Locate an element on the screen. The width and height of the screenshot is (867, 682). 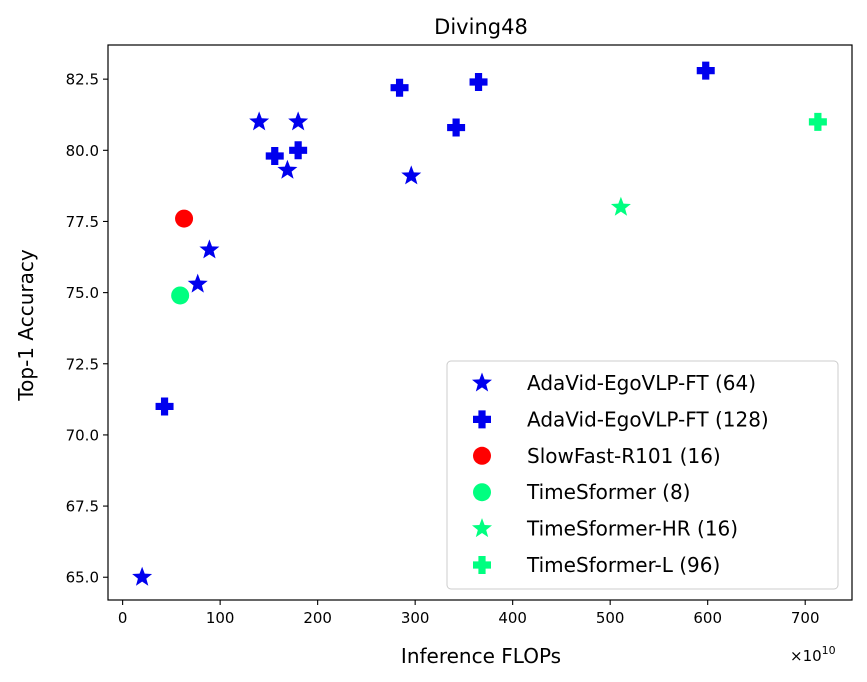
x-tick-label: 300 is located at coordinates (415, 618).